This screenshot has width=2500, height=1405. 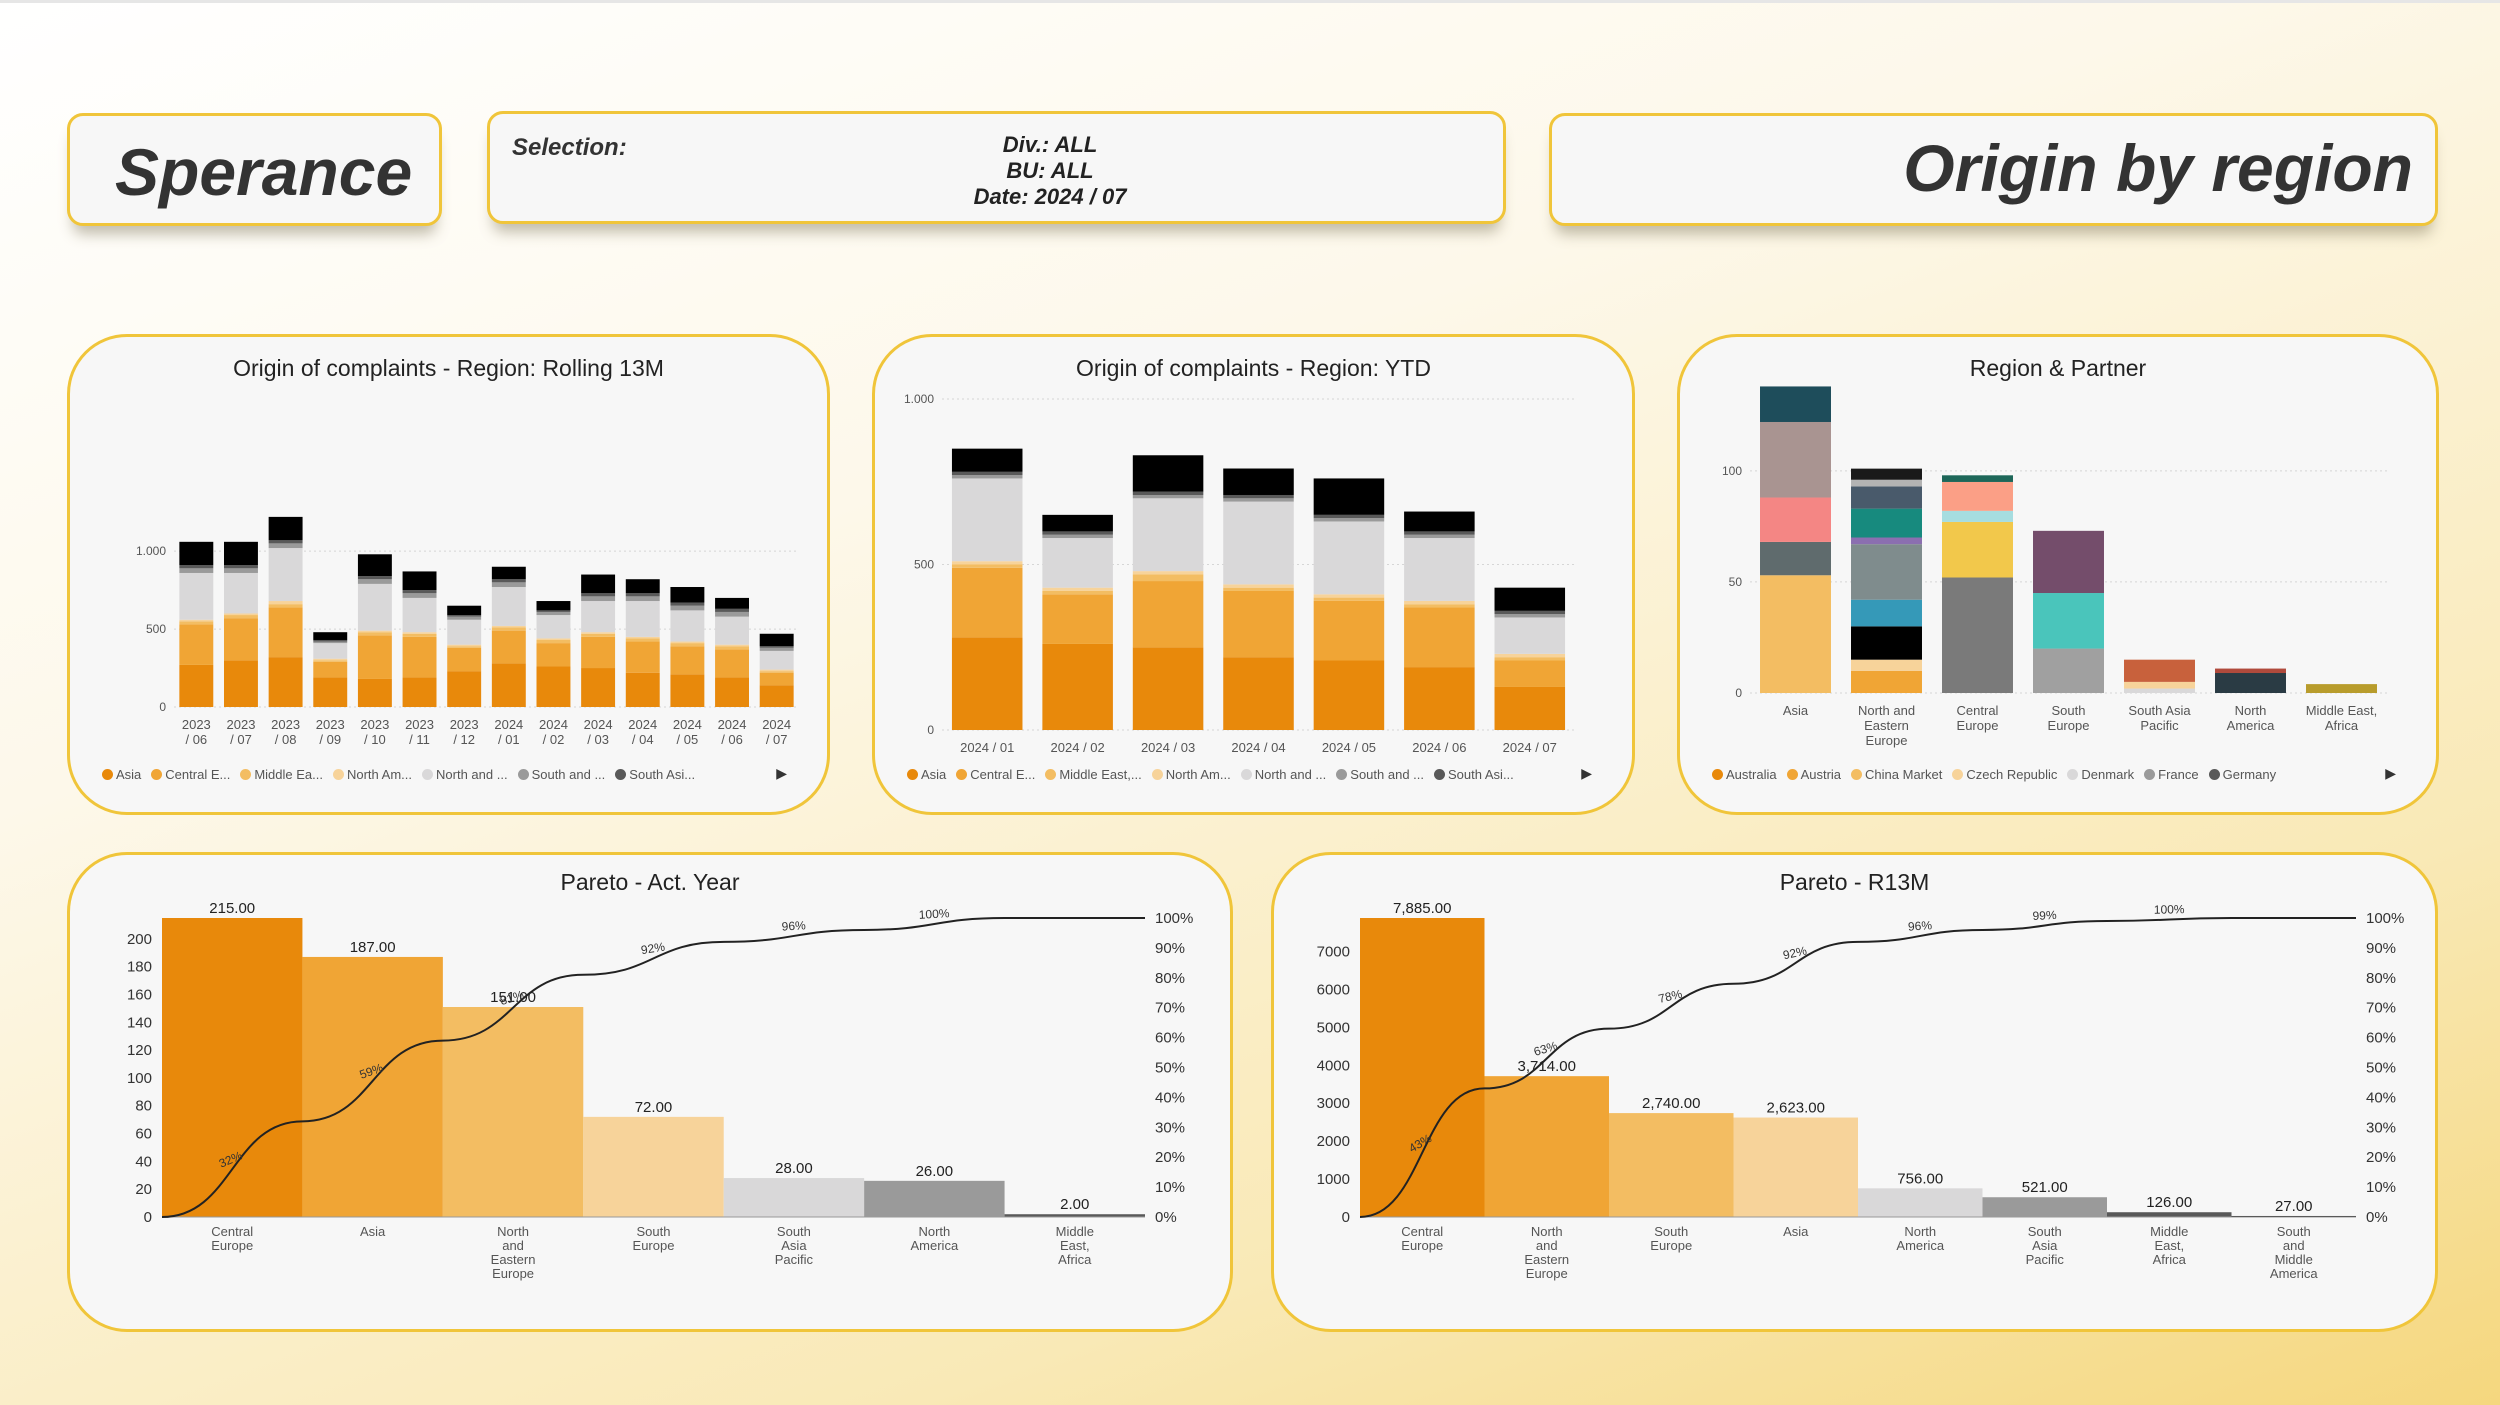 I want to click on legend-item: Asia, so click(x=926, y=774).